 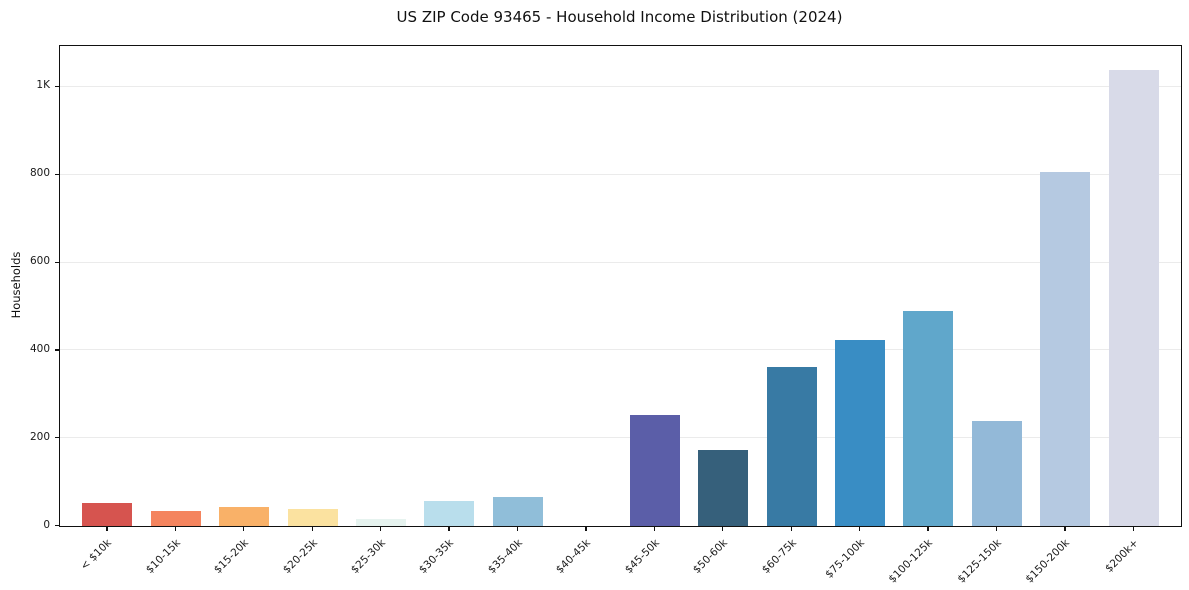 I want to click on bar-$75-100k, so click(x=860, y=433).